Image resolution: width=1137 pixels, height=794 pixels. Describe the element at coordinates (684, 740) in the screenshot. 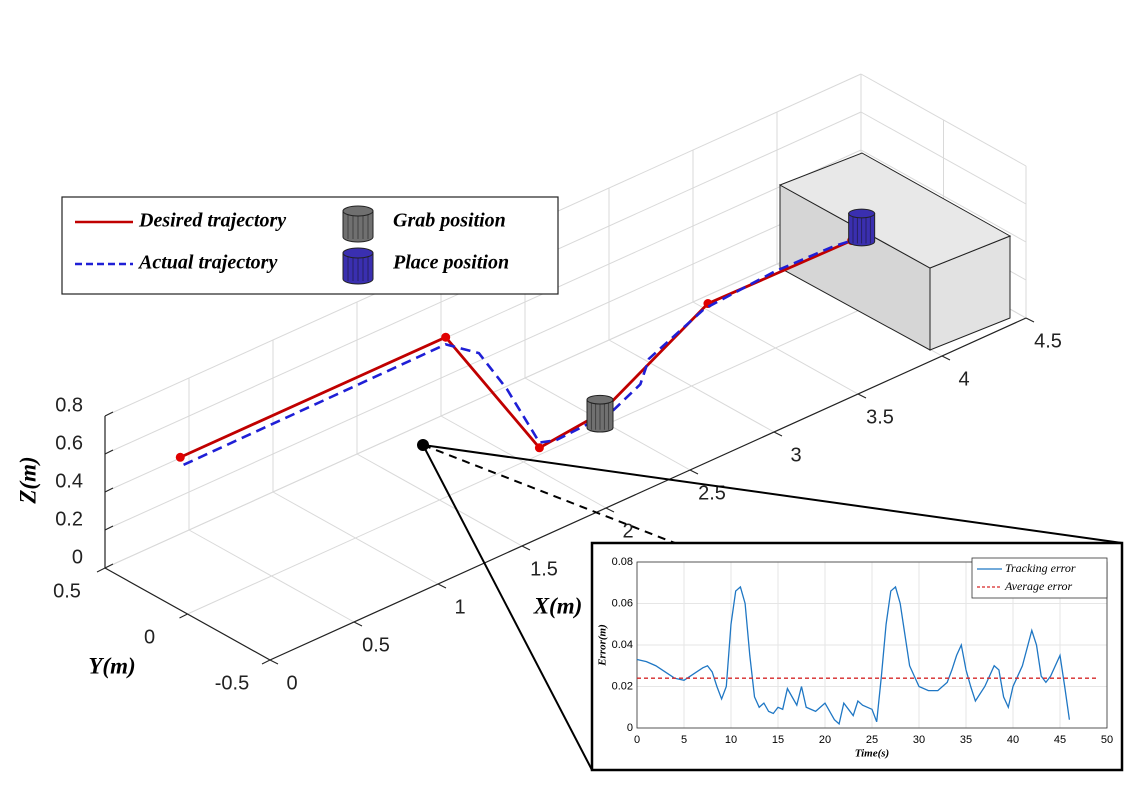

I see `x-tick-label: 5` at that location.